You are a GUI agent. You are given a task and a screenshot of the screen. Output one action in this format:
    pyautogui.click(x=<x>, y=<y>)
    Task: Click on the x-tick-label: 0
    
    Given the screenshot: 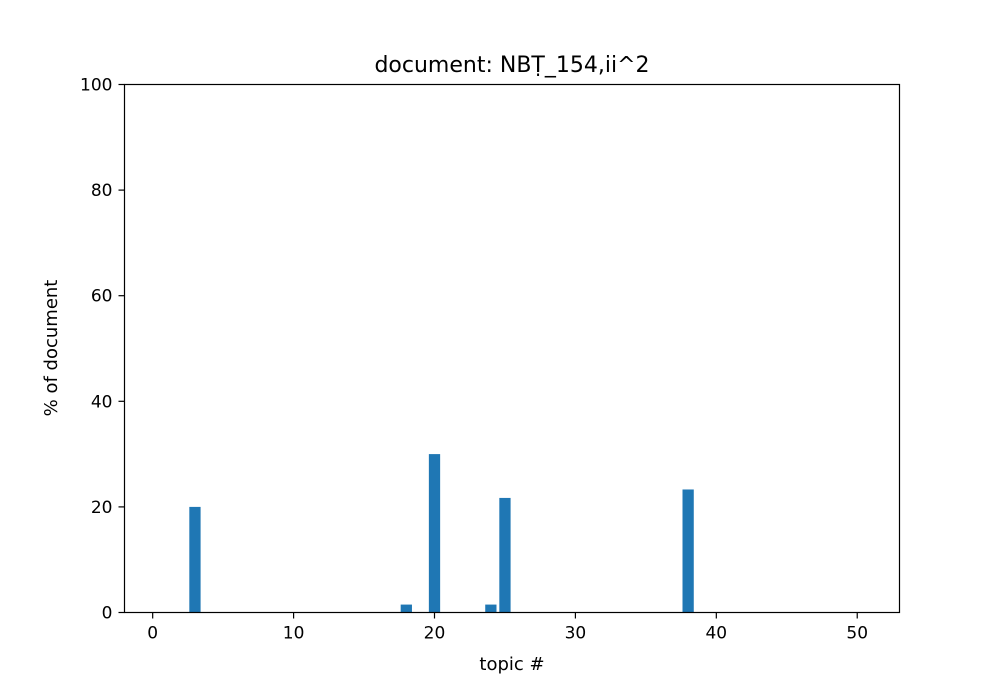 What is the action you would take?
    pyautogui.click(x=152, y=634)
    